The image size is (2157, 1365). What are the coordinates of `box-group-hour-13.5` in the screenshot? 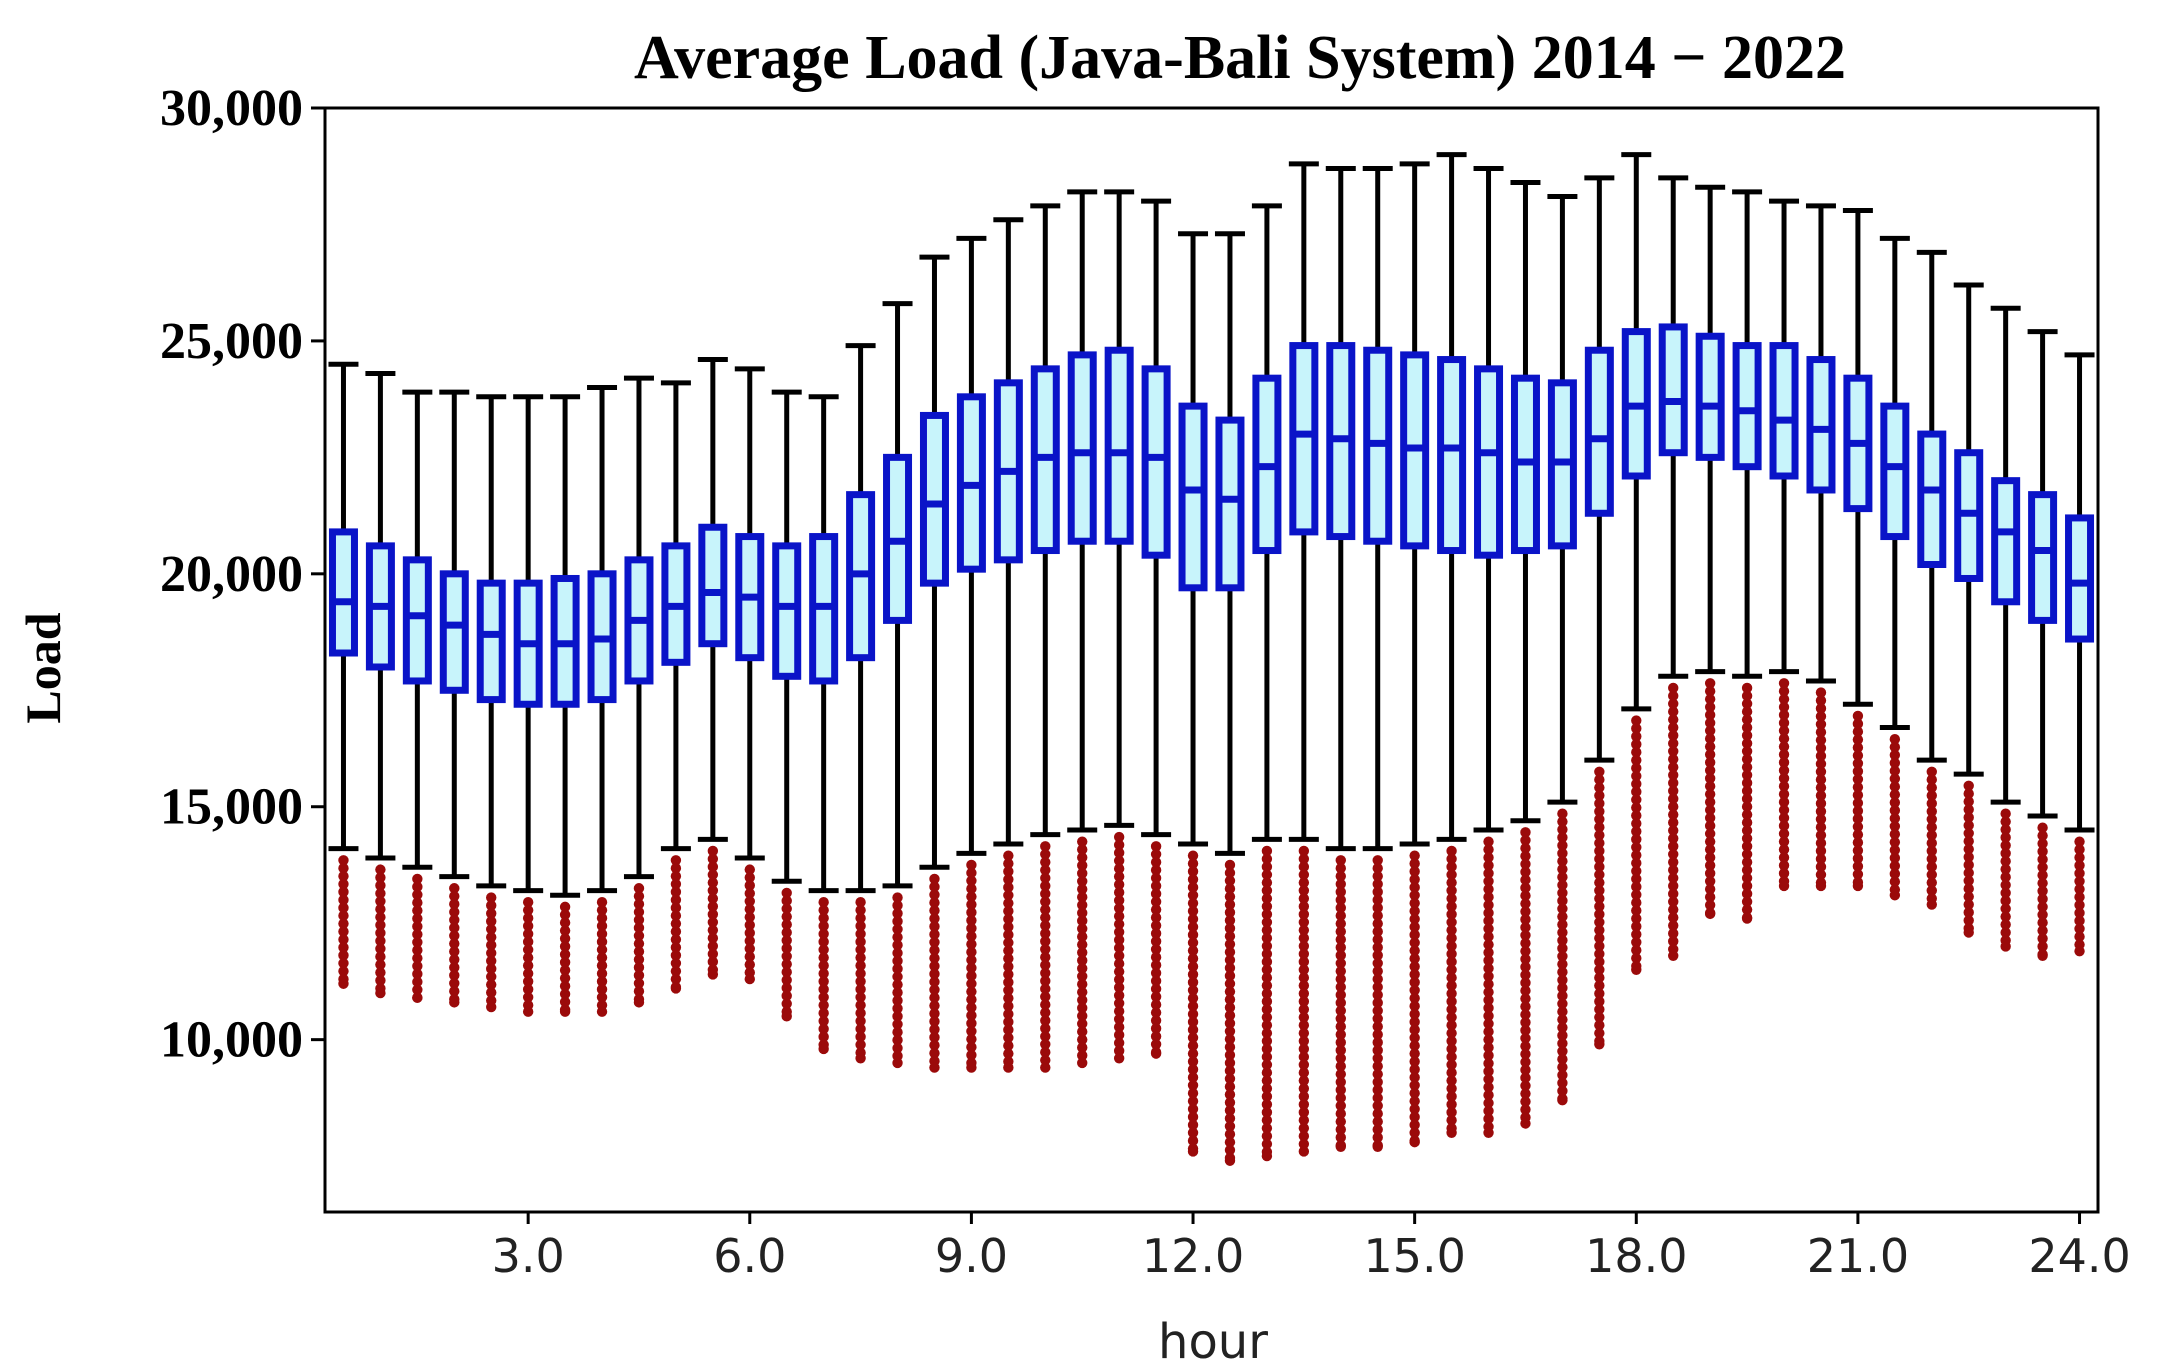 It's located at (1303, 659).